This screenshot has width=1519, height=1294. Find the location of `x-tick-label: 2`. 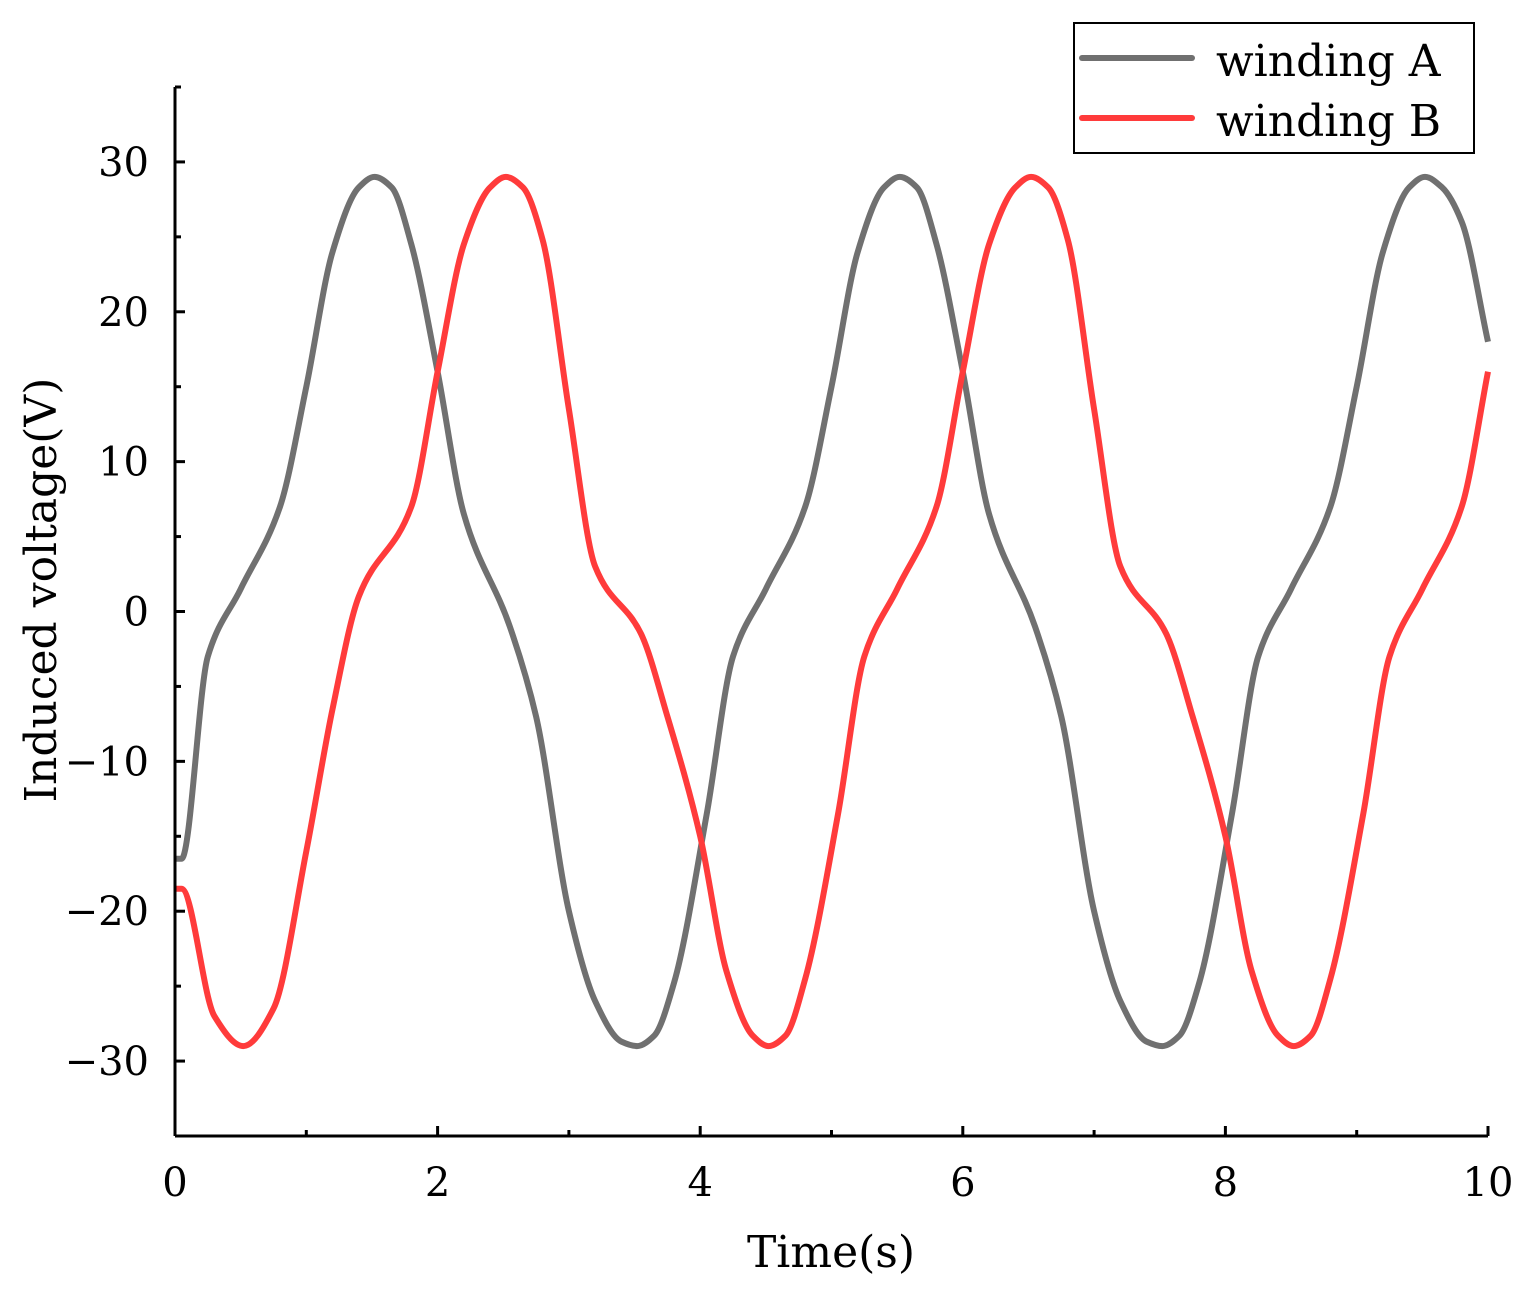

x-tick-label: 2 is located at coordinates (437, 1183).